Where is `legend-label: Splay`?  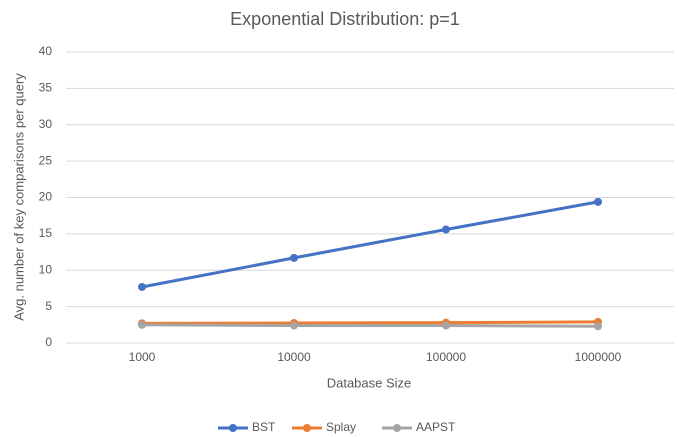 legend-label: Splay is located at coordinates (341, 427).